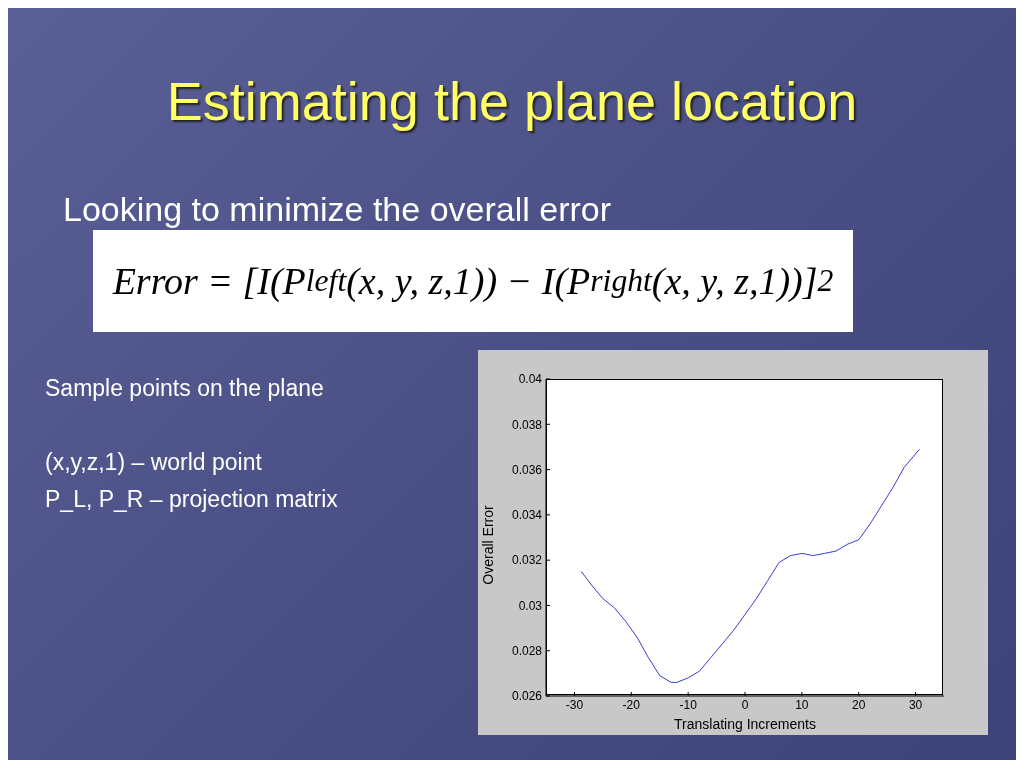 The width and height of the screenshot is (1024, 768). Describe the element at coordinates (745, 704) in the screenshot. I see `x-tick-label: 0` at that location.